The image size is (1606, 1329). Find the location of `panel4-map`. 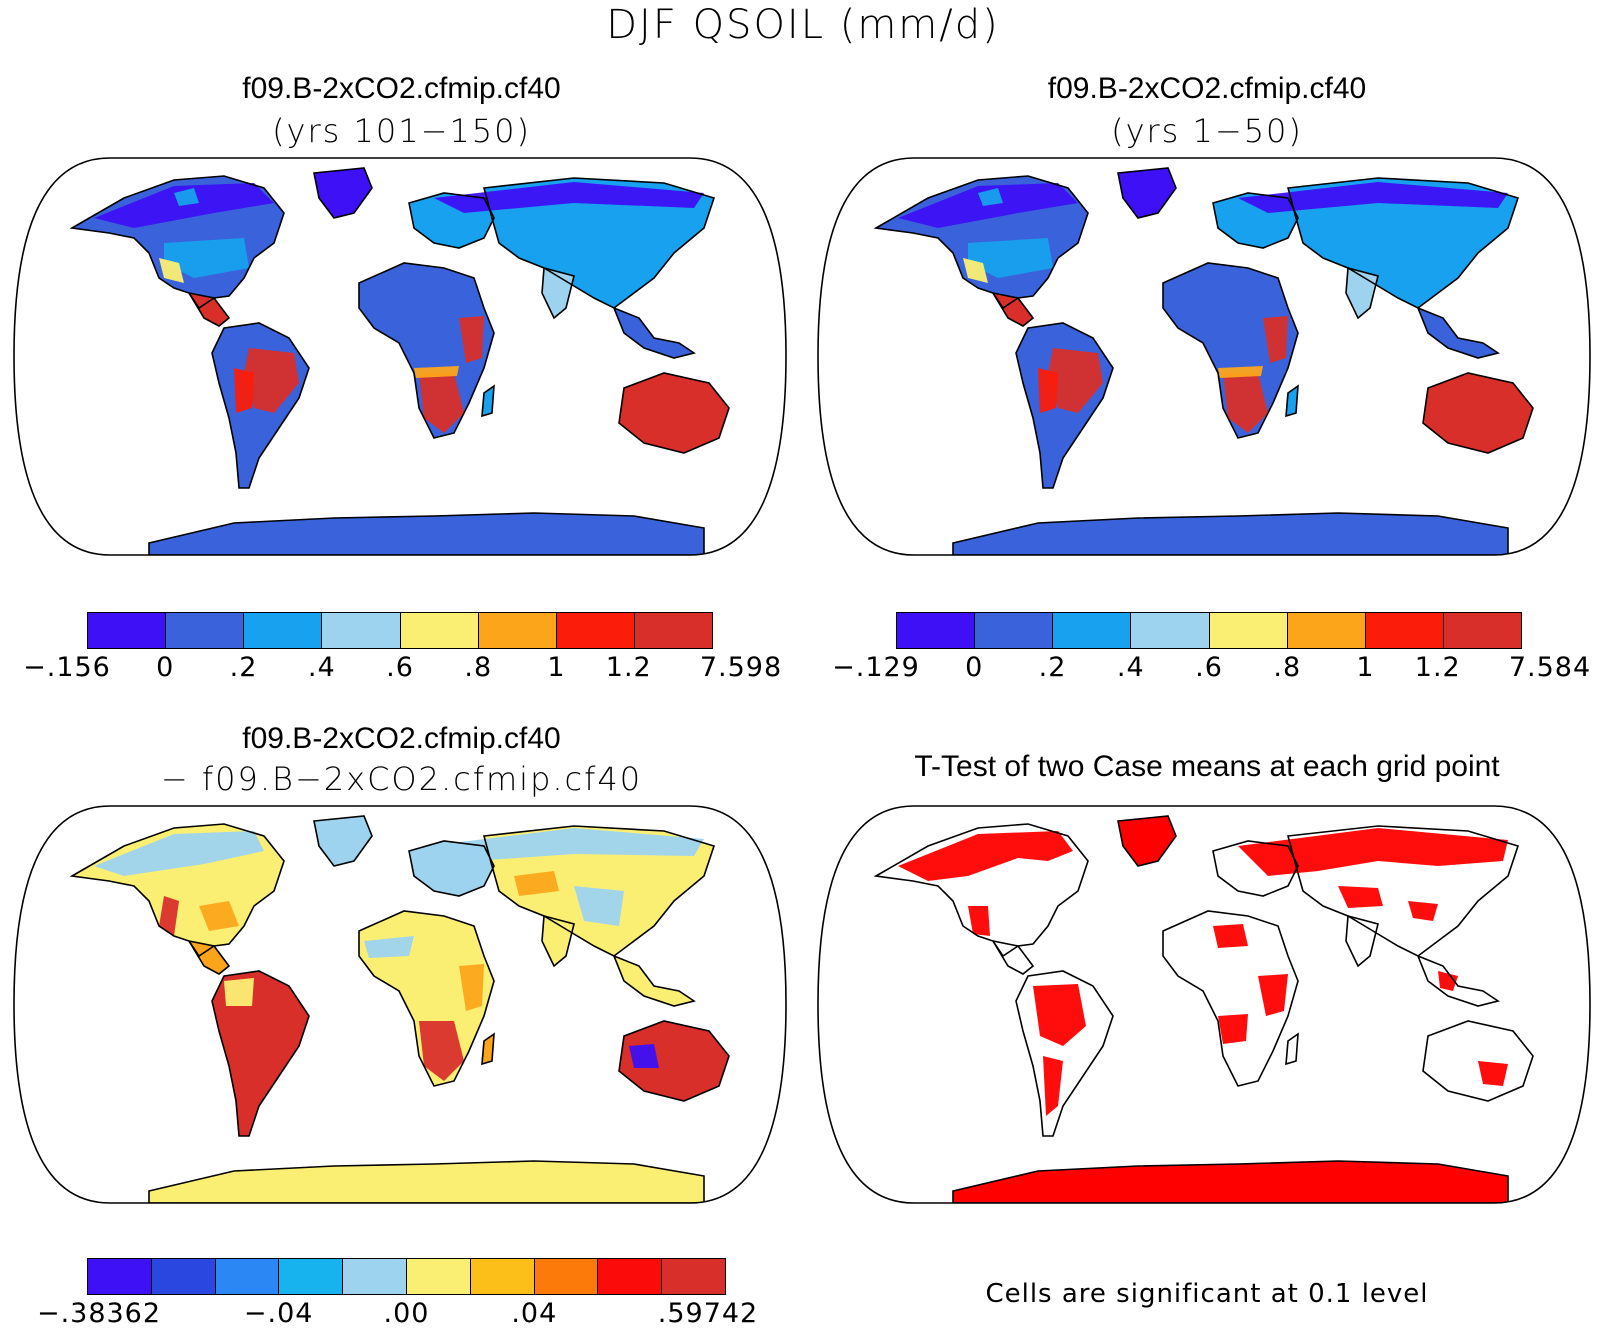

panel4-map is located at coordinates (1204, 1004).